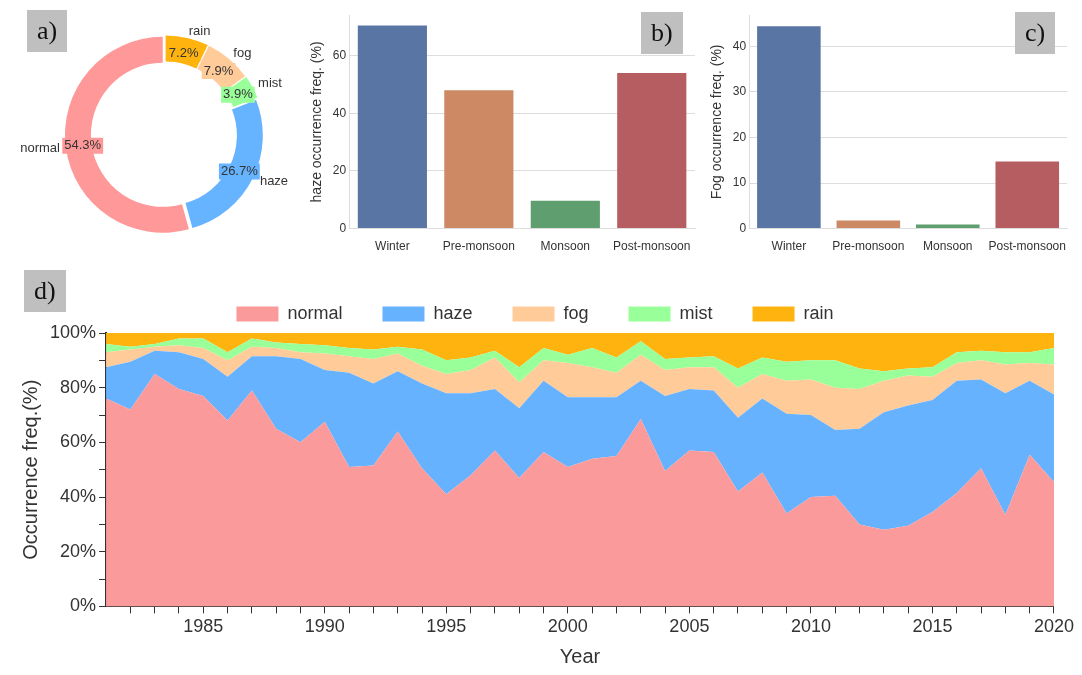 This screenshot has width=1082, height=675. I want to click on x-tick-label: 2010, so click(810, 626).